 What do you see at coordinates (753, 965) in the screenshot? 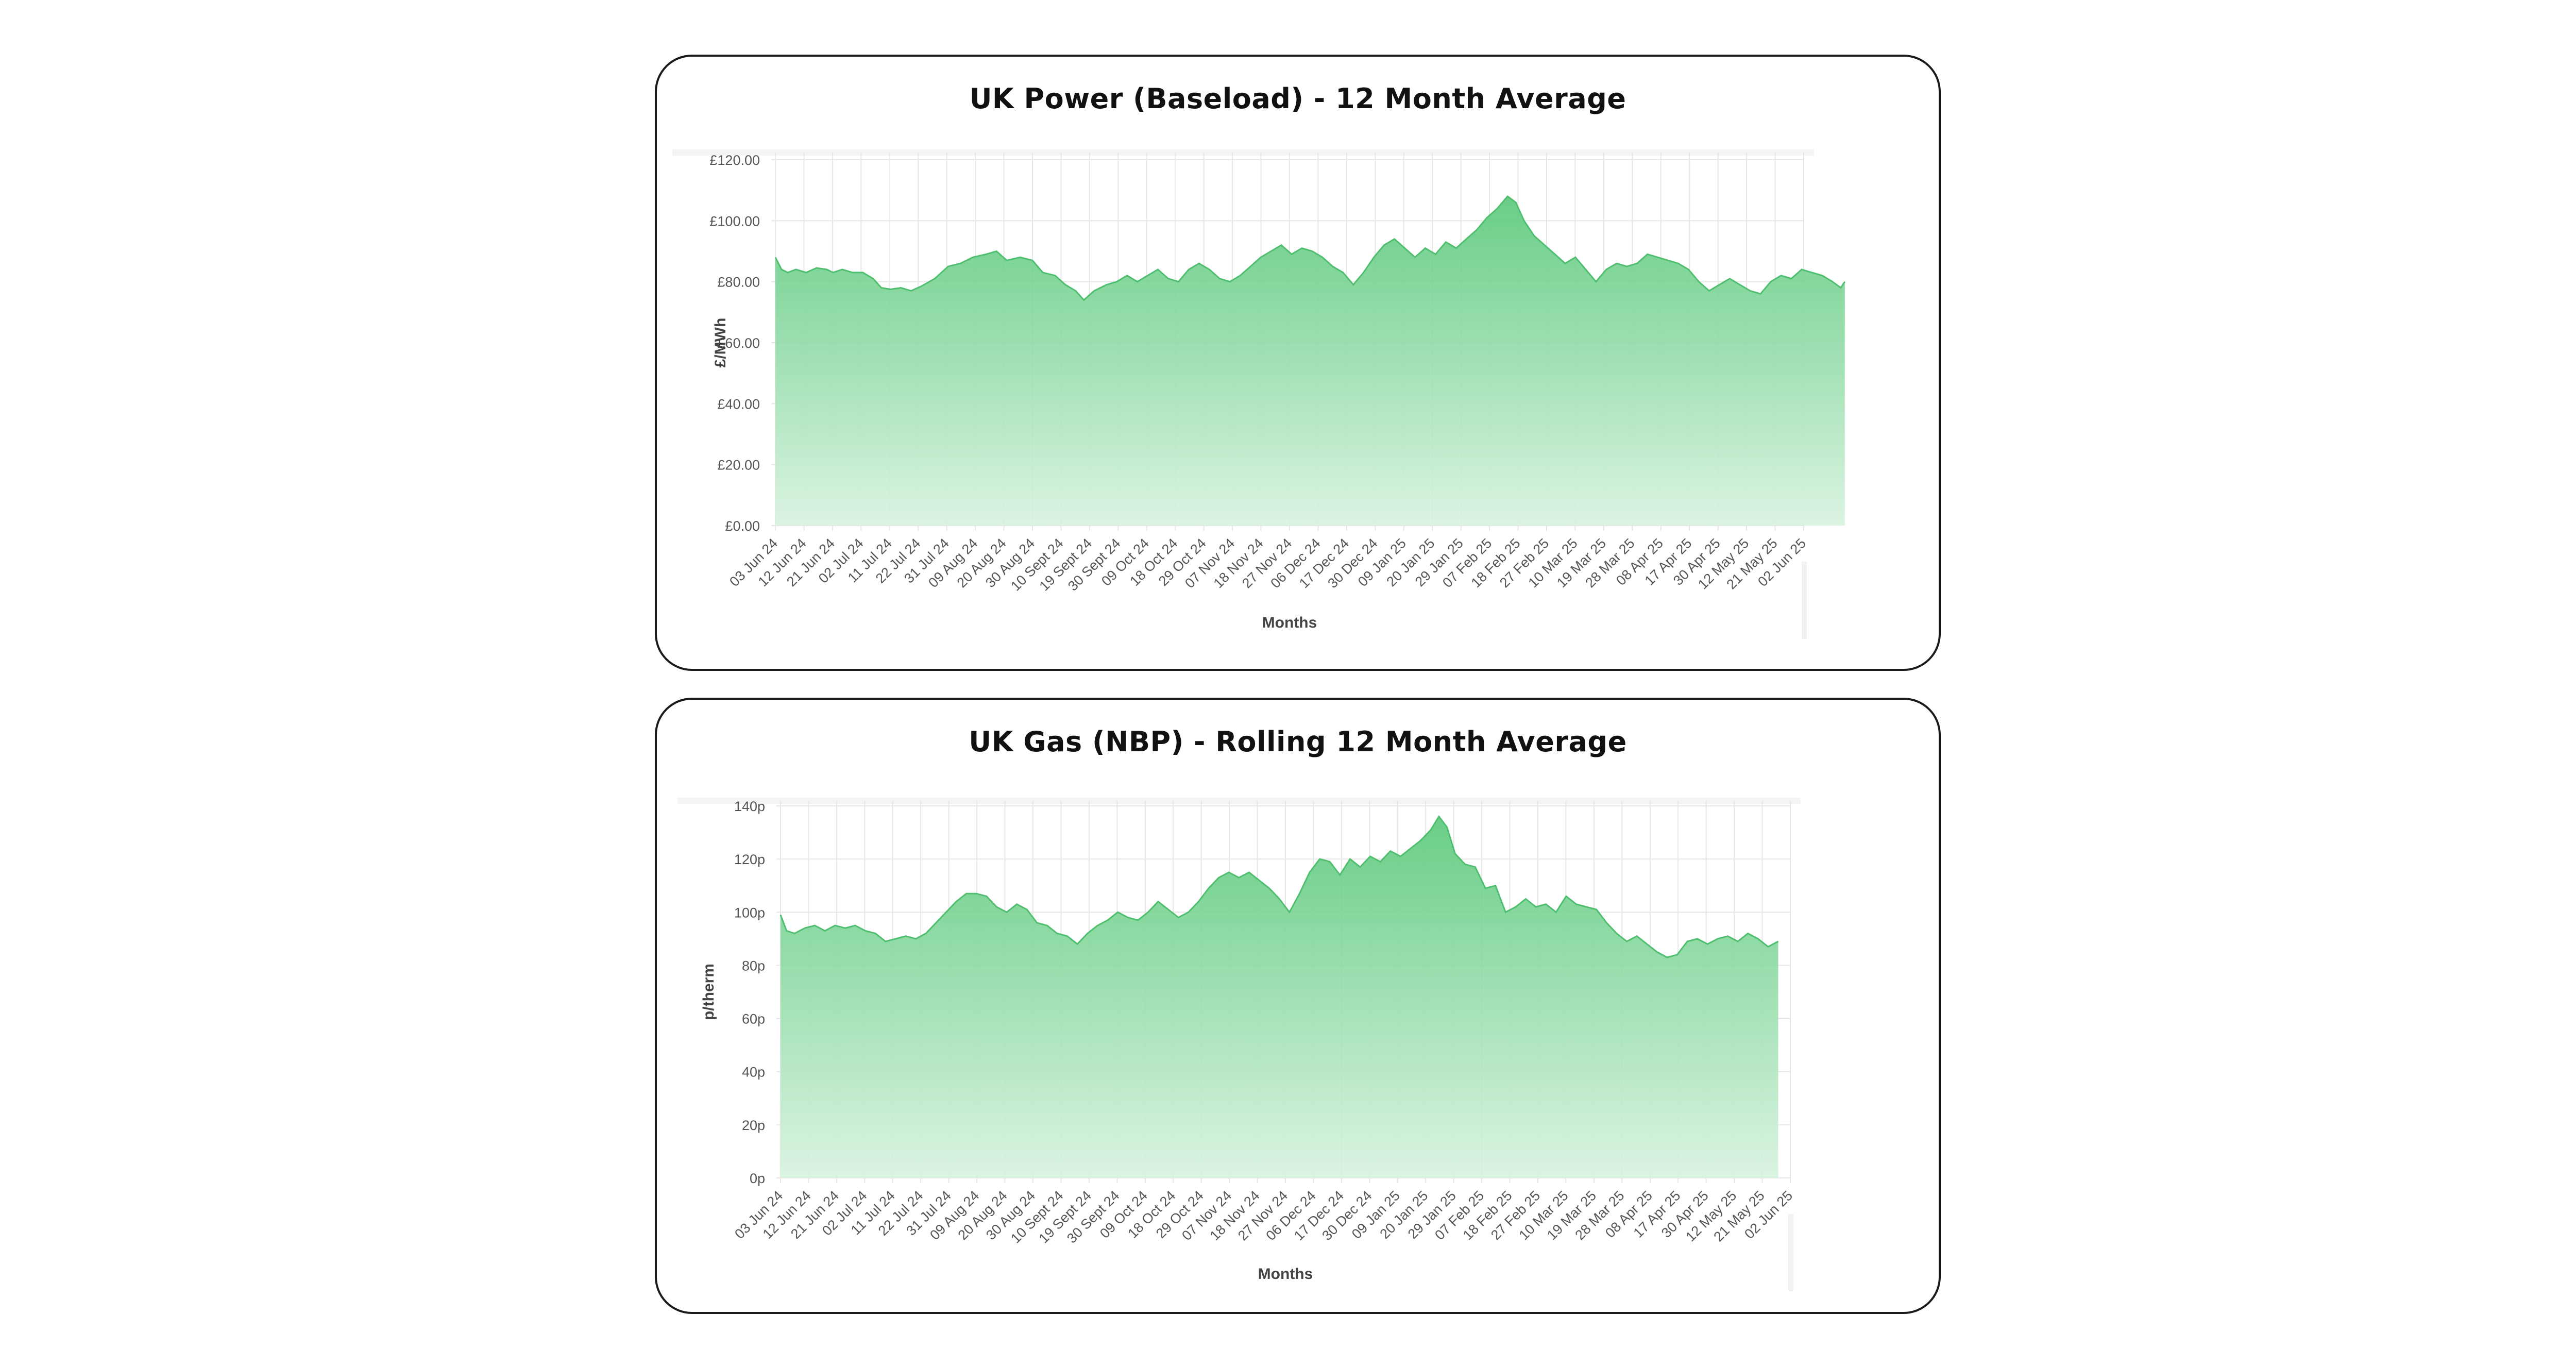
I see `y-tick-label: 80p` at bounding box center [753, 965].